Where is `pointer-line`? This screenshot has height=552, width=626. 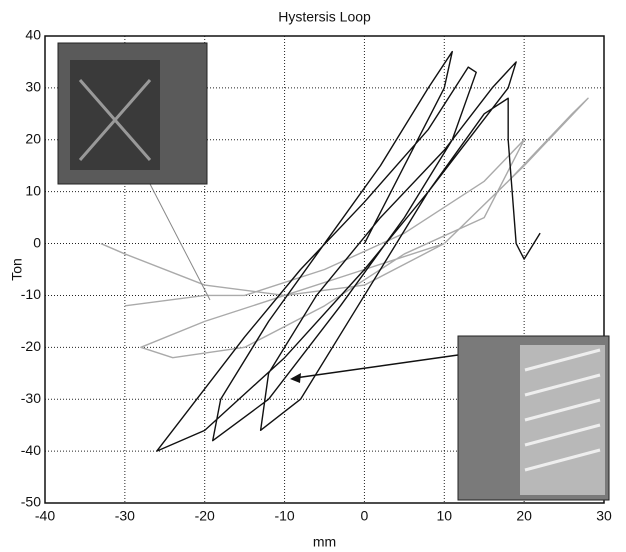
pointer-line is located at coordinates (180, 242).